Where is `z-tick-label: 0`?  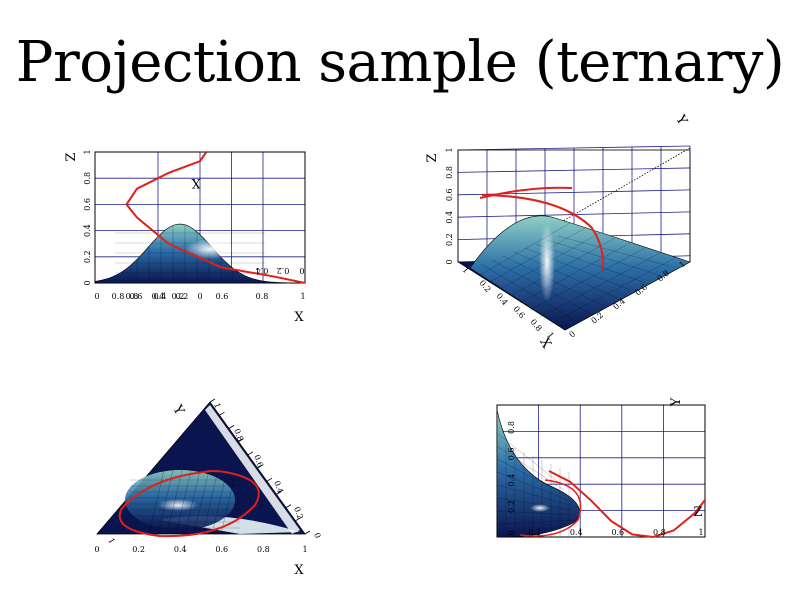
z-tick-label: 0 is located at coordinates (449, 261).